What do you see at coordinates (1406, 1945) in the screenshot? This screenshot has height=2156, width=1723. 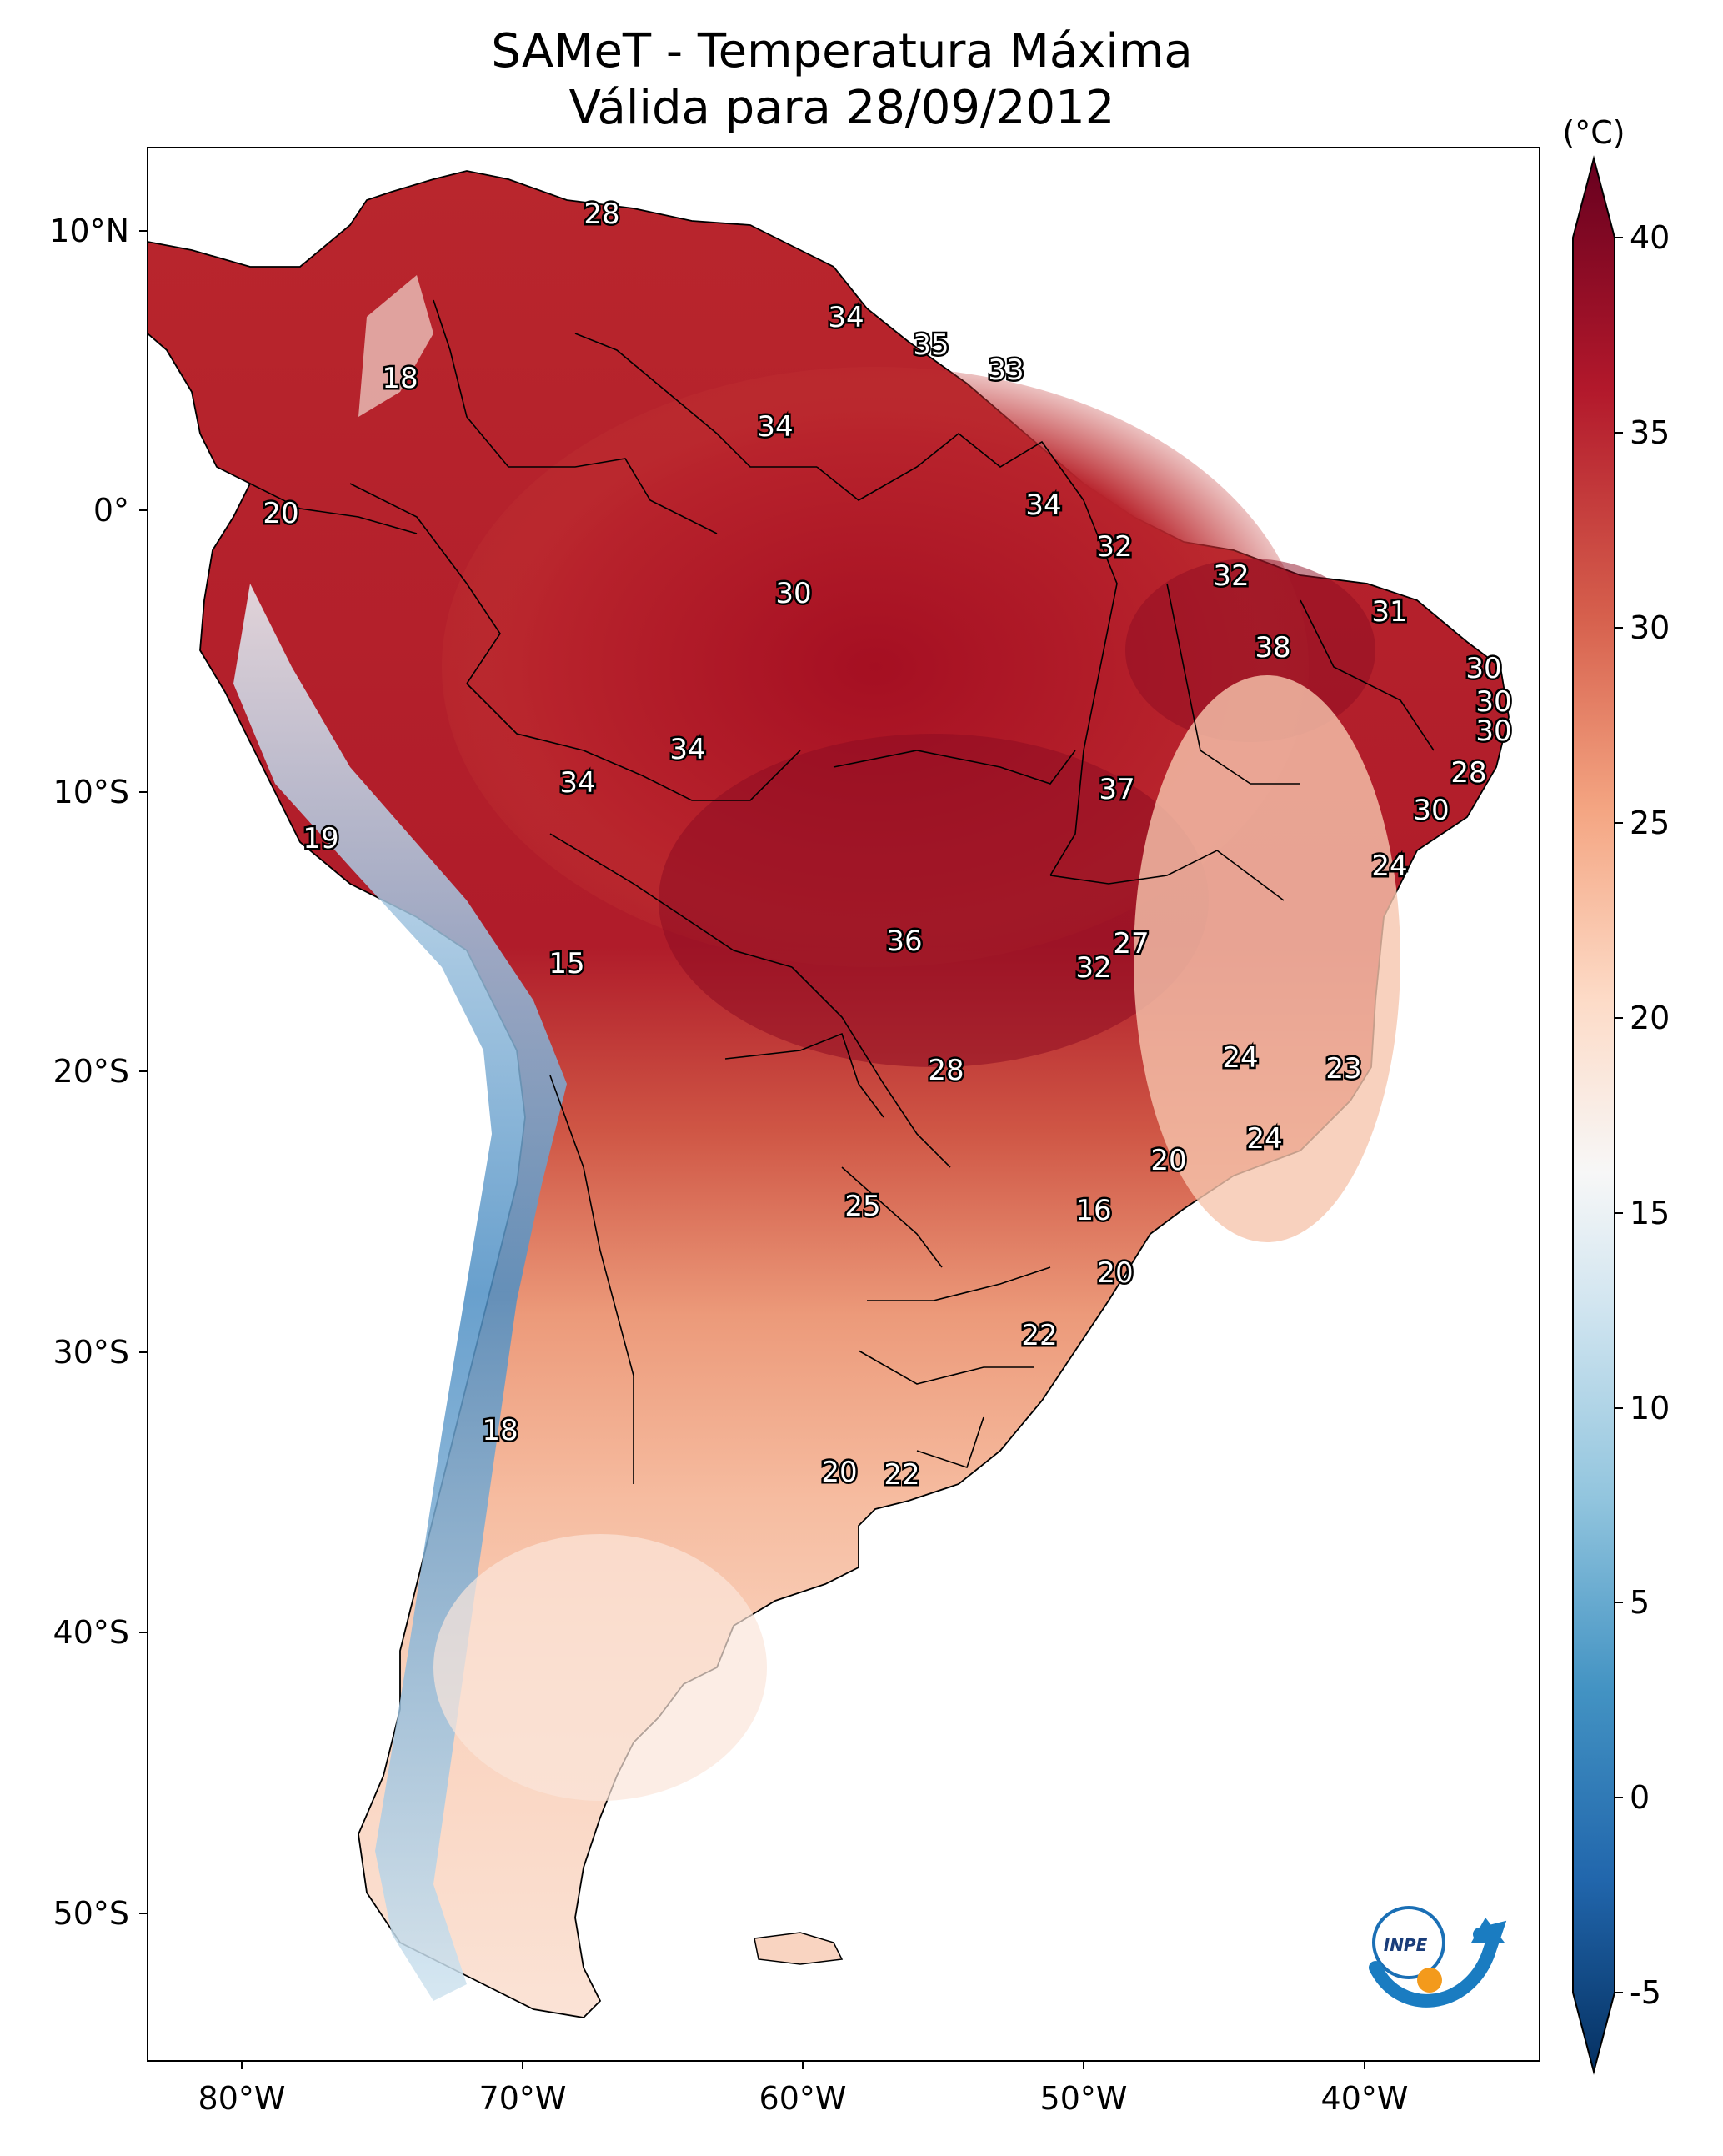 I see `inpe-logo-text: INPE` at bounding box center [1406, 1945].